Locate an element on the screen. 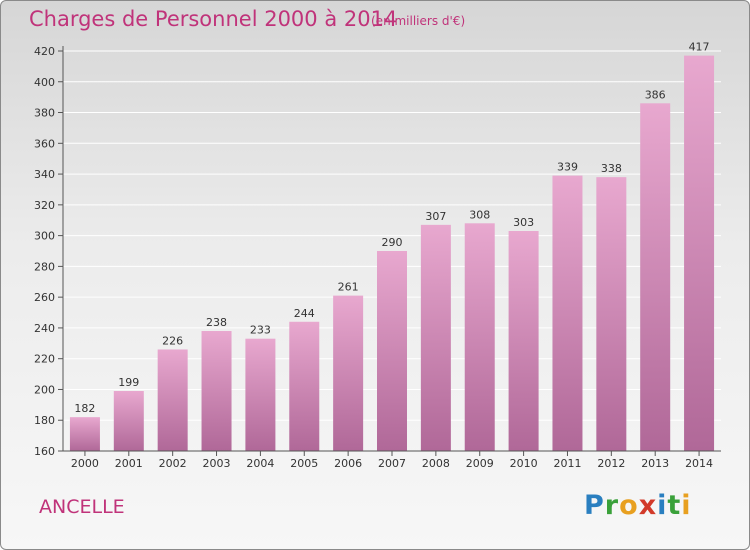  value-label: 303 is located at coordinates (523, 222).